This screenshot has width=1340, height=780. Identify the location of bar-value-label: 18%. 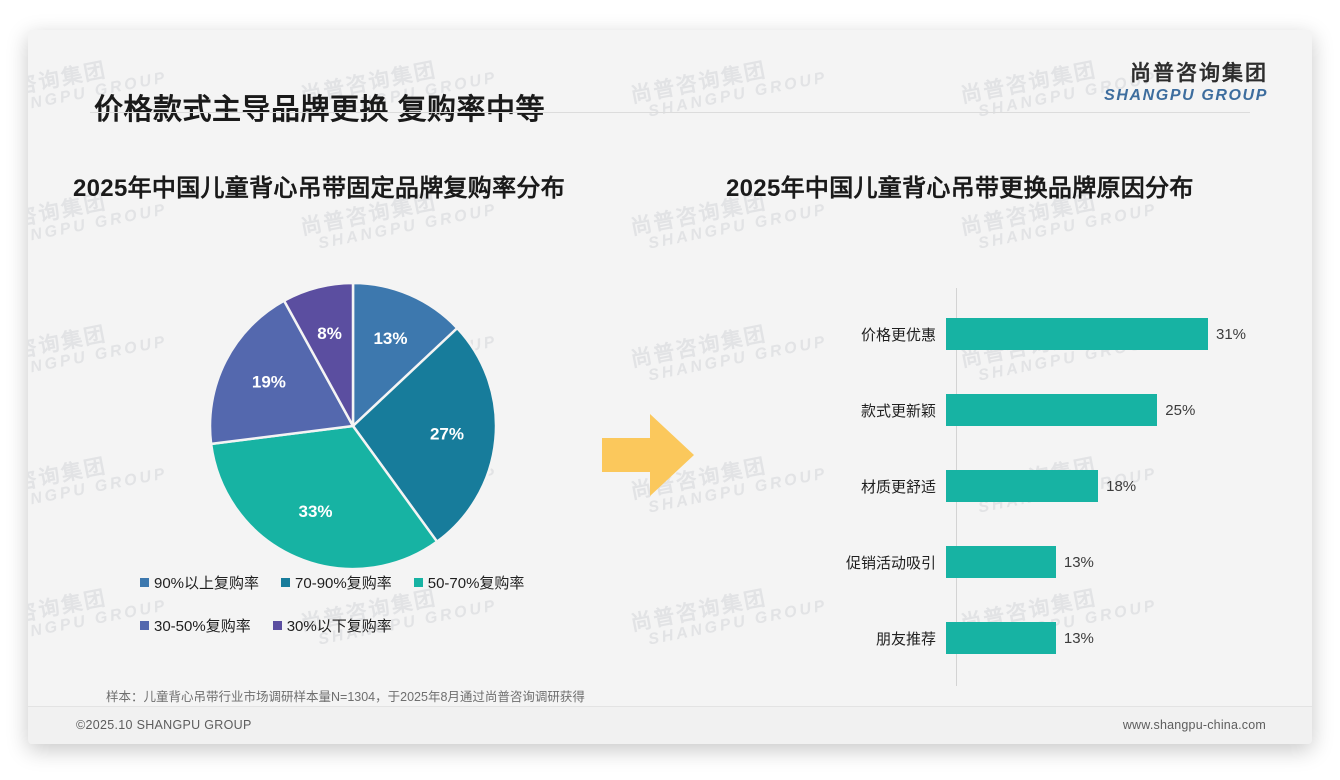
(1121, 486).